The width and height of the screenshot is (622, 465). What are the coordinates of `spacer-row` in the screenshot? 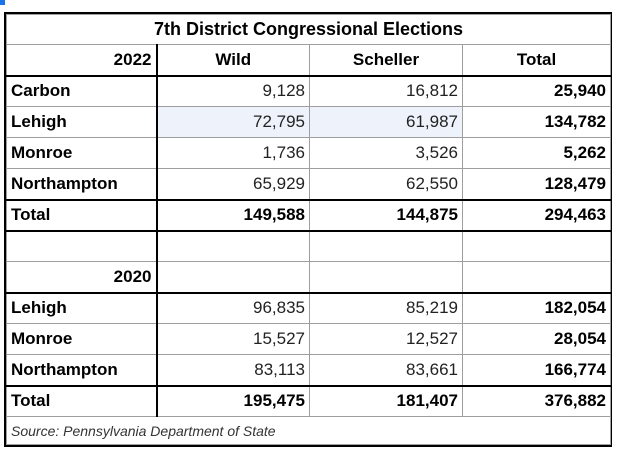 It's located at (309, 246).